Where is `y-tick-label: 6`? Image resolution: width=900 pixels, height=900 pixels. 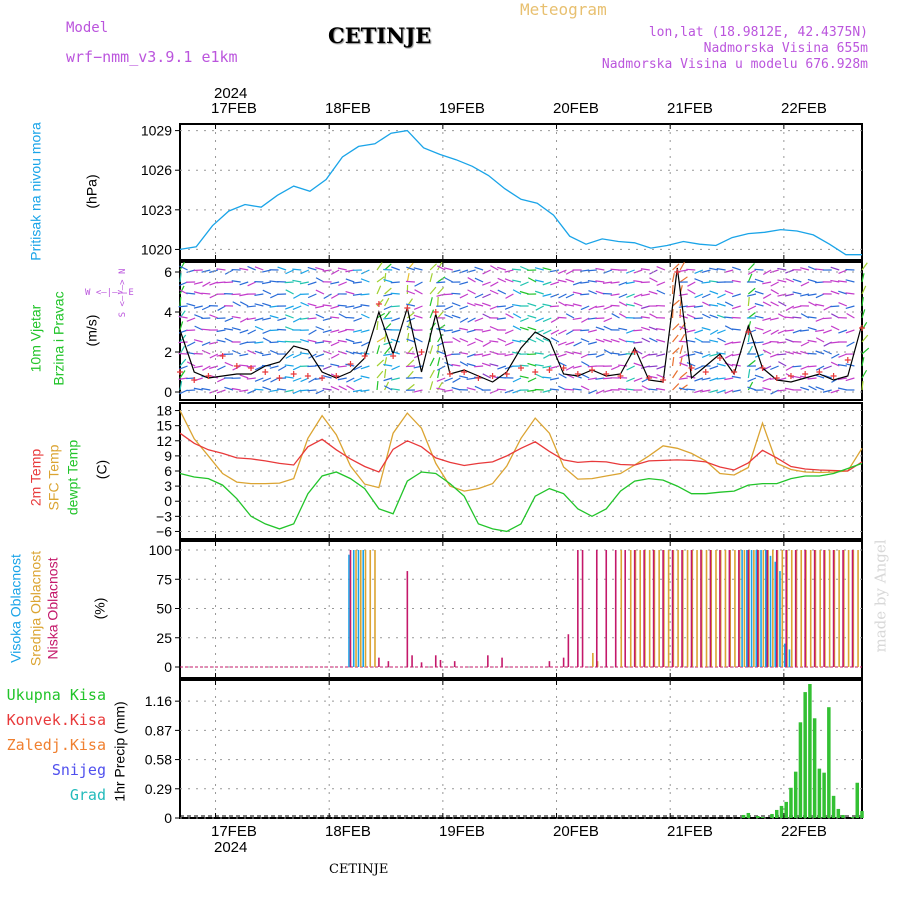 y-tick-label: 6 is located at coordinates (168, 272).